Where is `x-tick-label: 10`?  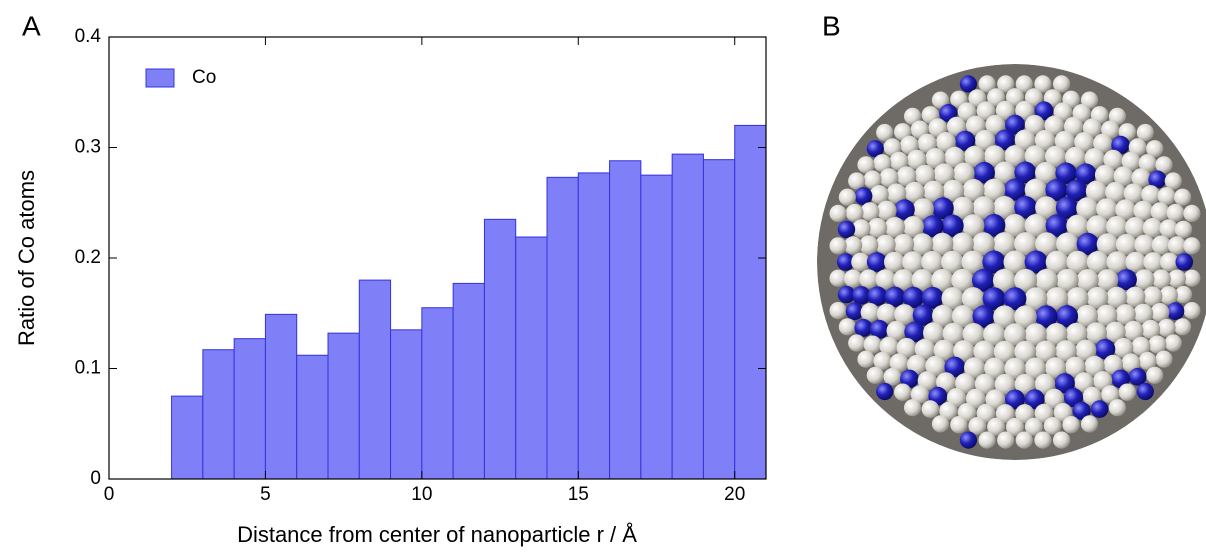
x-tick-label: 10 is located at coordinates (421, 494).